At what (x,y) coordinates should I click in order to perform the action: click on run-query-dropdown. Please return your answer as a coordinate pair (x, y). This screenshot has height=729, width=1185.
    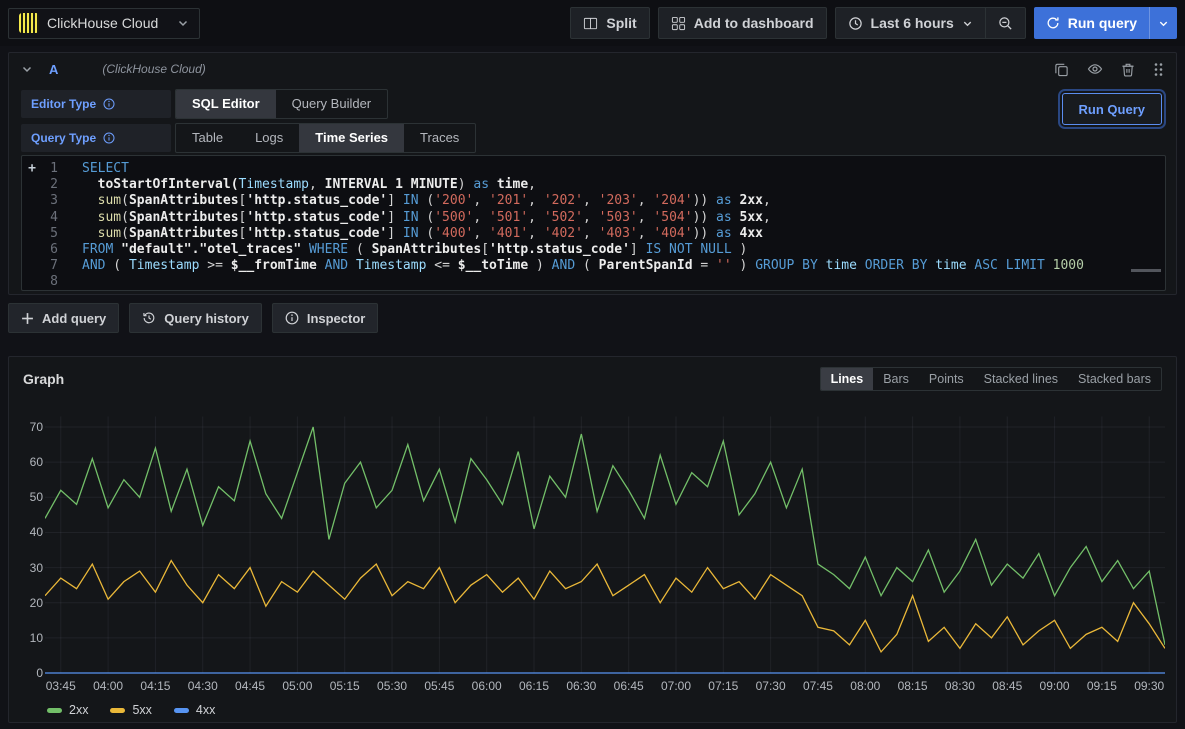
    Looking at the image, I should click on (1163, 23).